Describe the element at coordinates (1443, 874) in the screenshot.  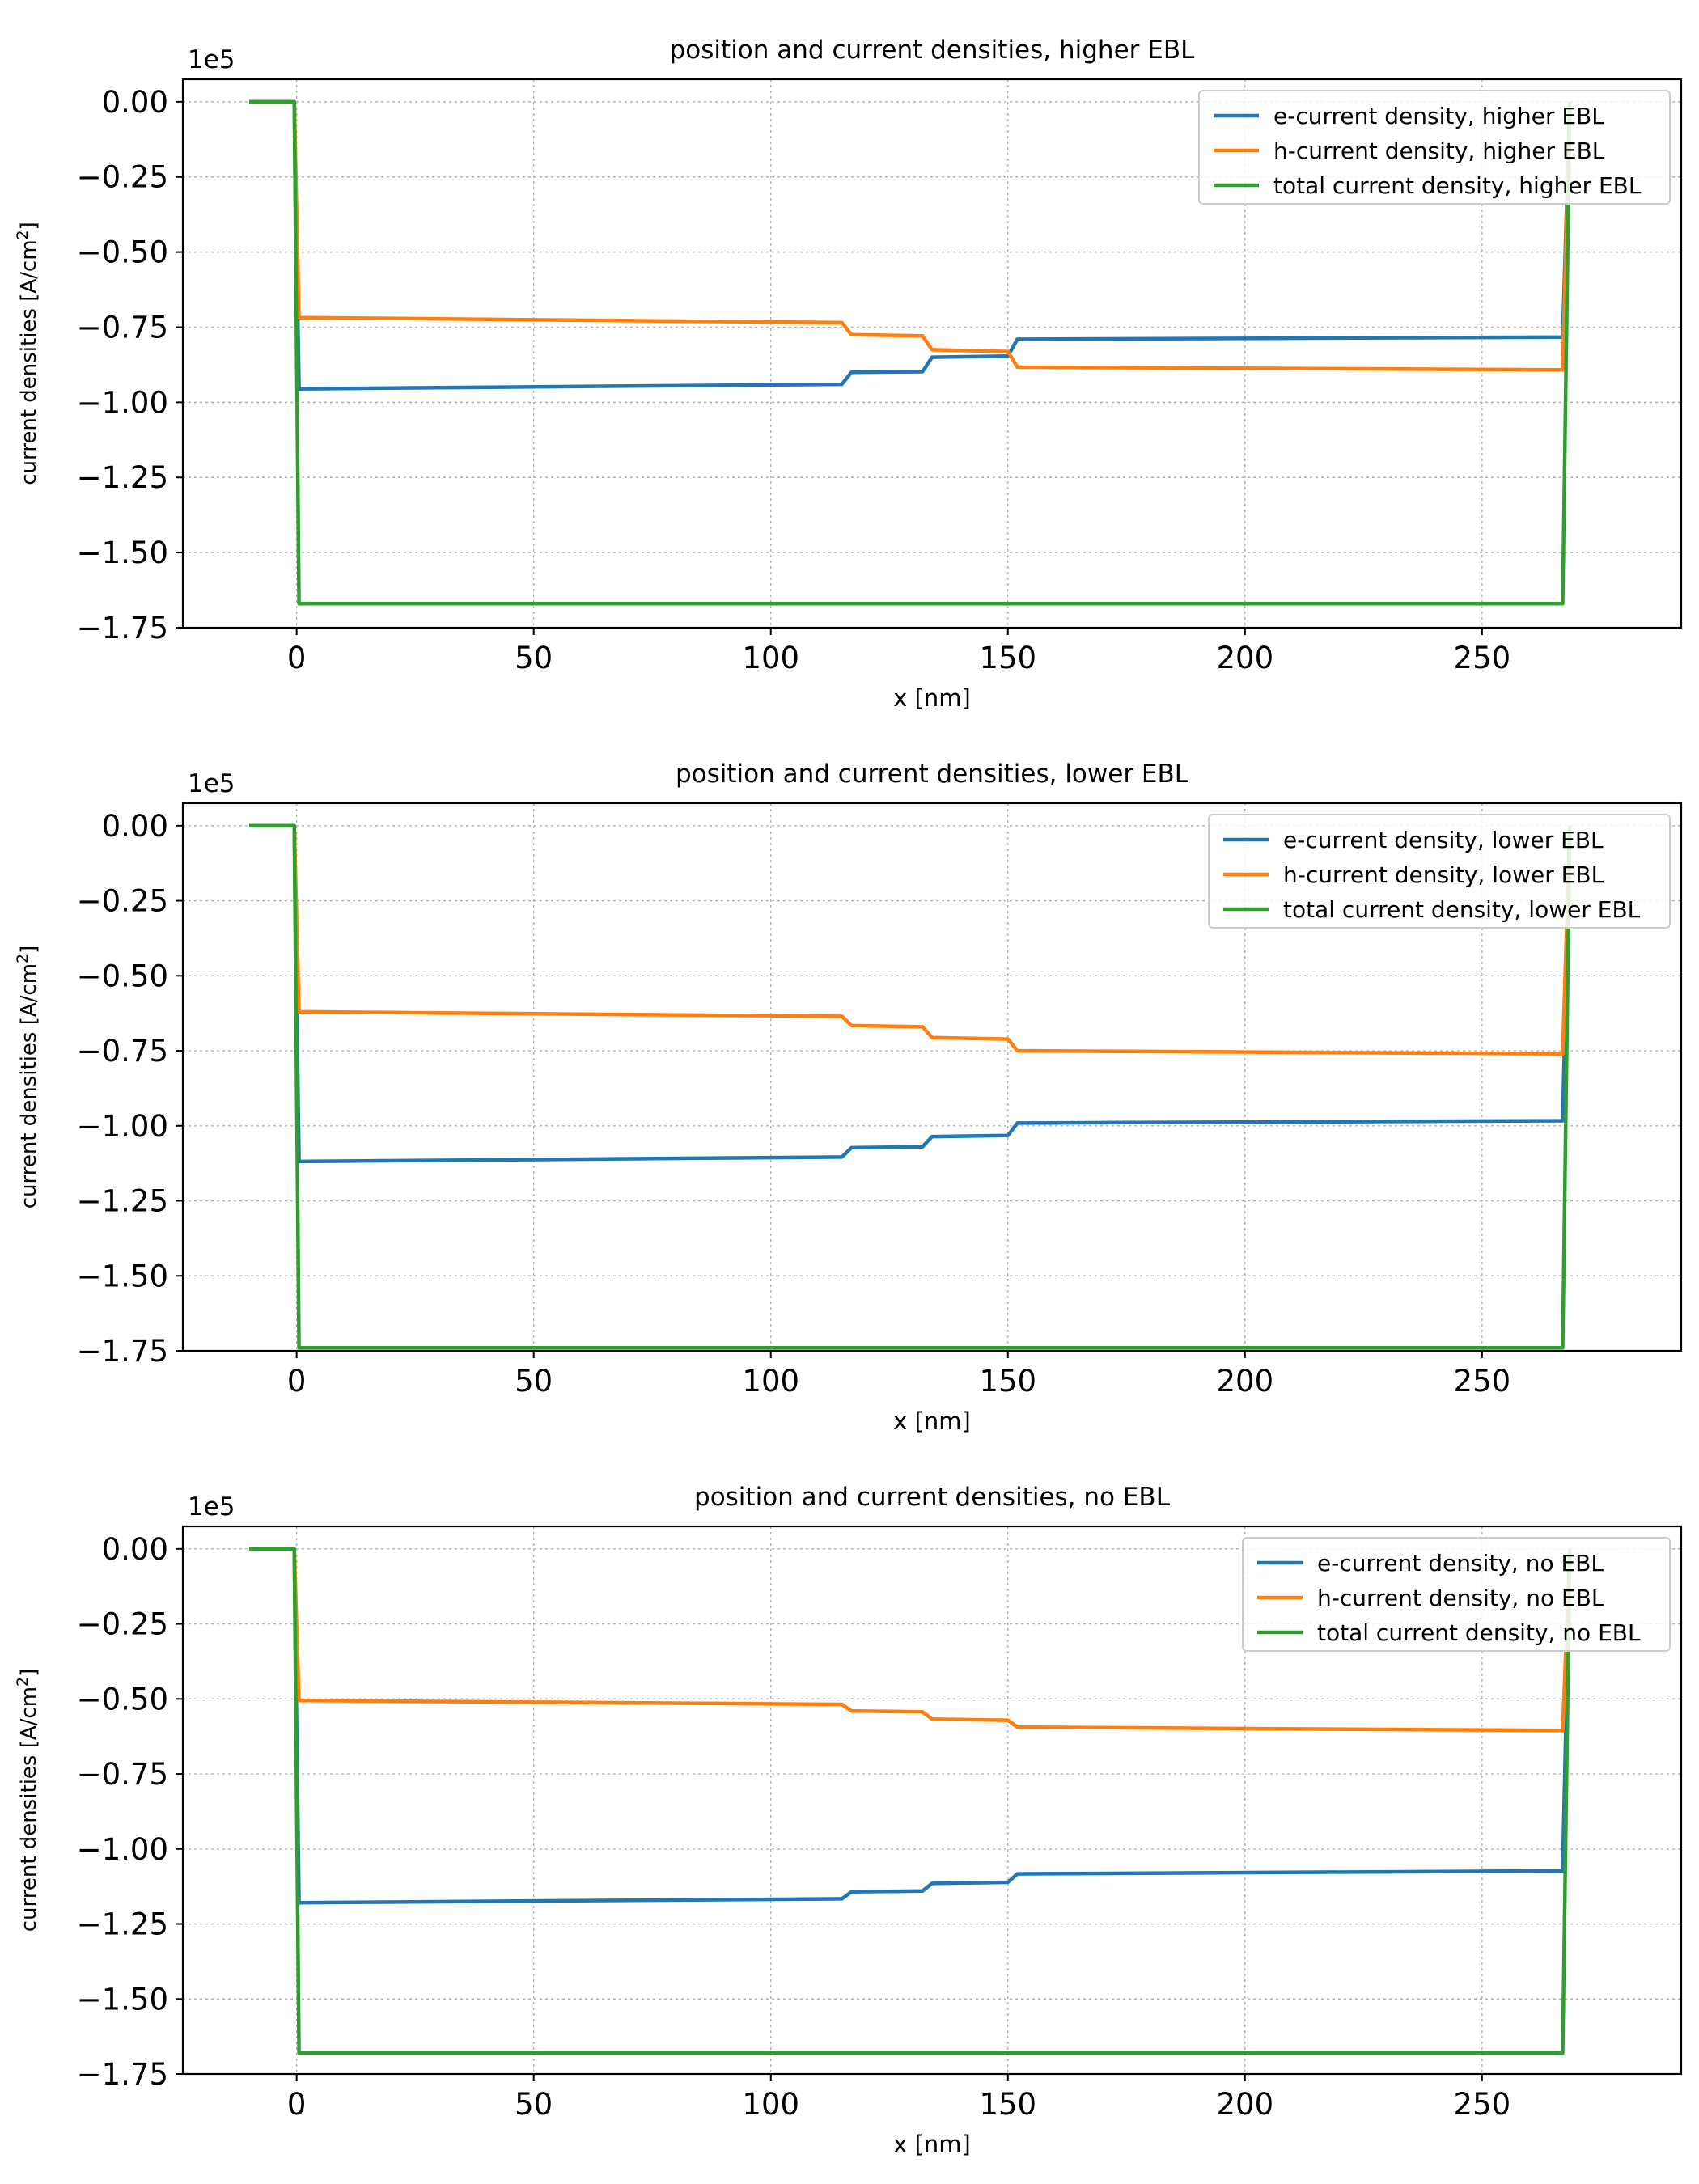
I see `legend-entry: h-current density, lower EBL` at that location.